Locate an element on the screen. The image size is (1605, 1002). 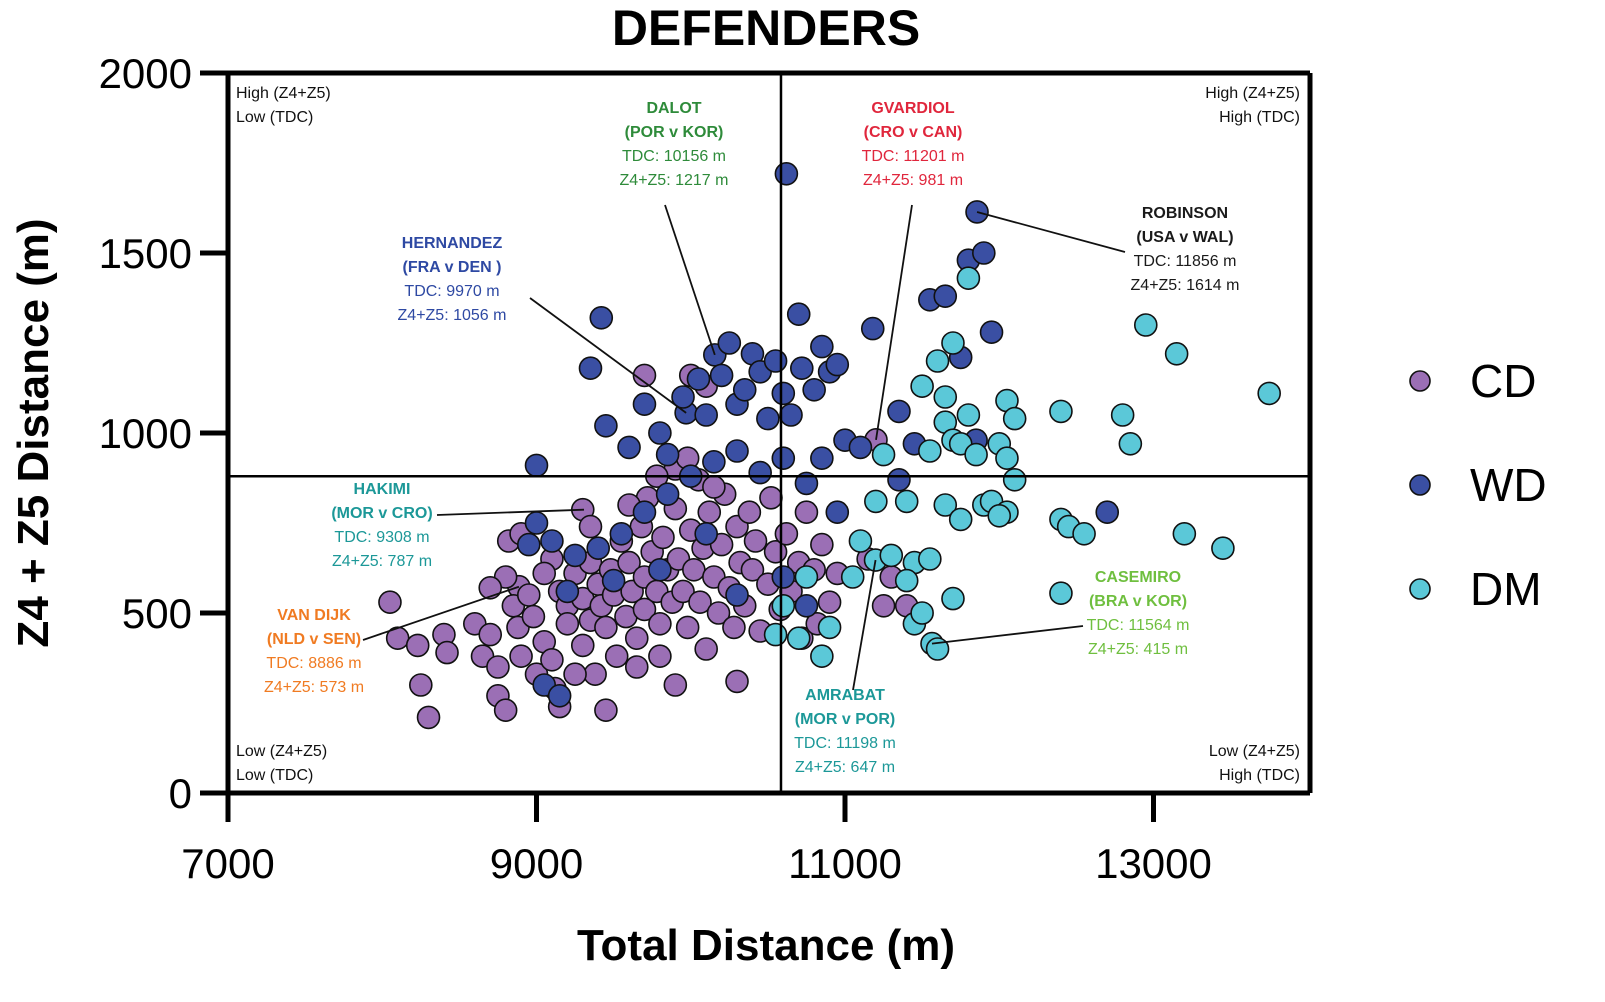
annotation-match: (USA v WAL) is located at coordinates (1184, 237).